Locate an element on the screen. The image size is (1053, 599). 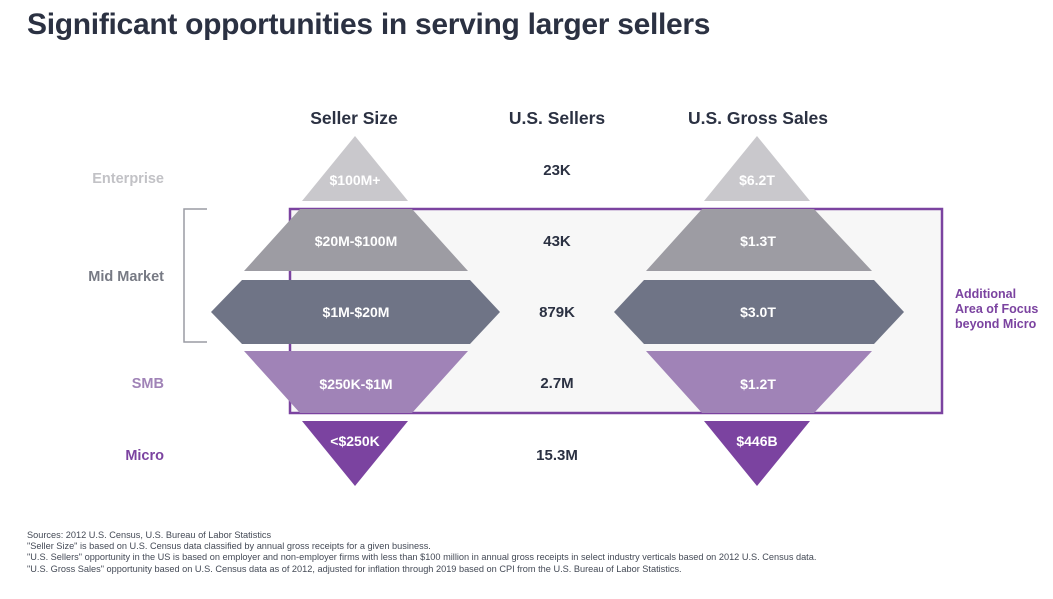
mid-market-bracket is located at coordinates (195, 275).